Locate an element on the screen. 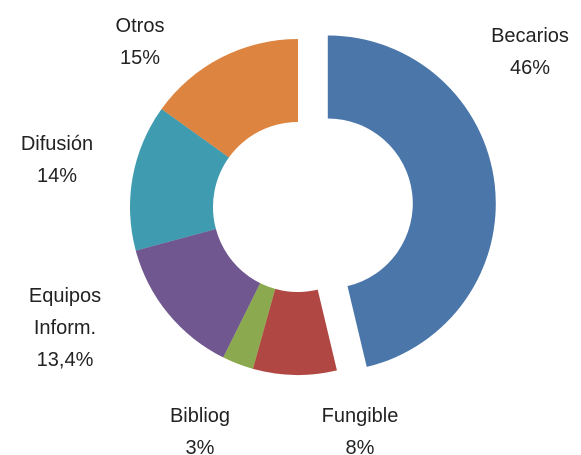  category-label: Fungible is located at coordinates (360, 416).